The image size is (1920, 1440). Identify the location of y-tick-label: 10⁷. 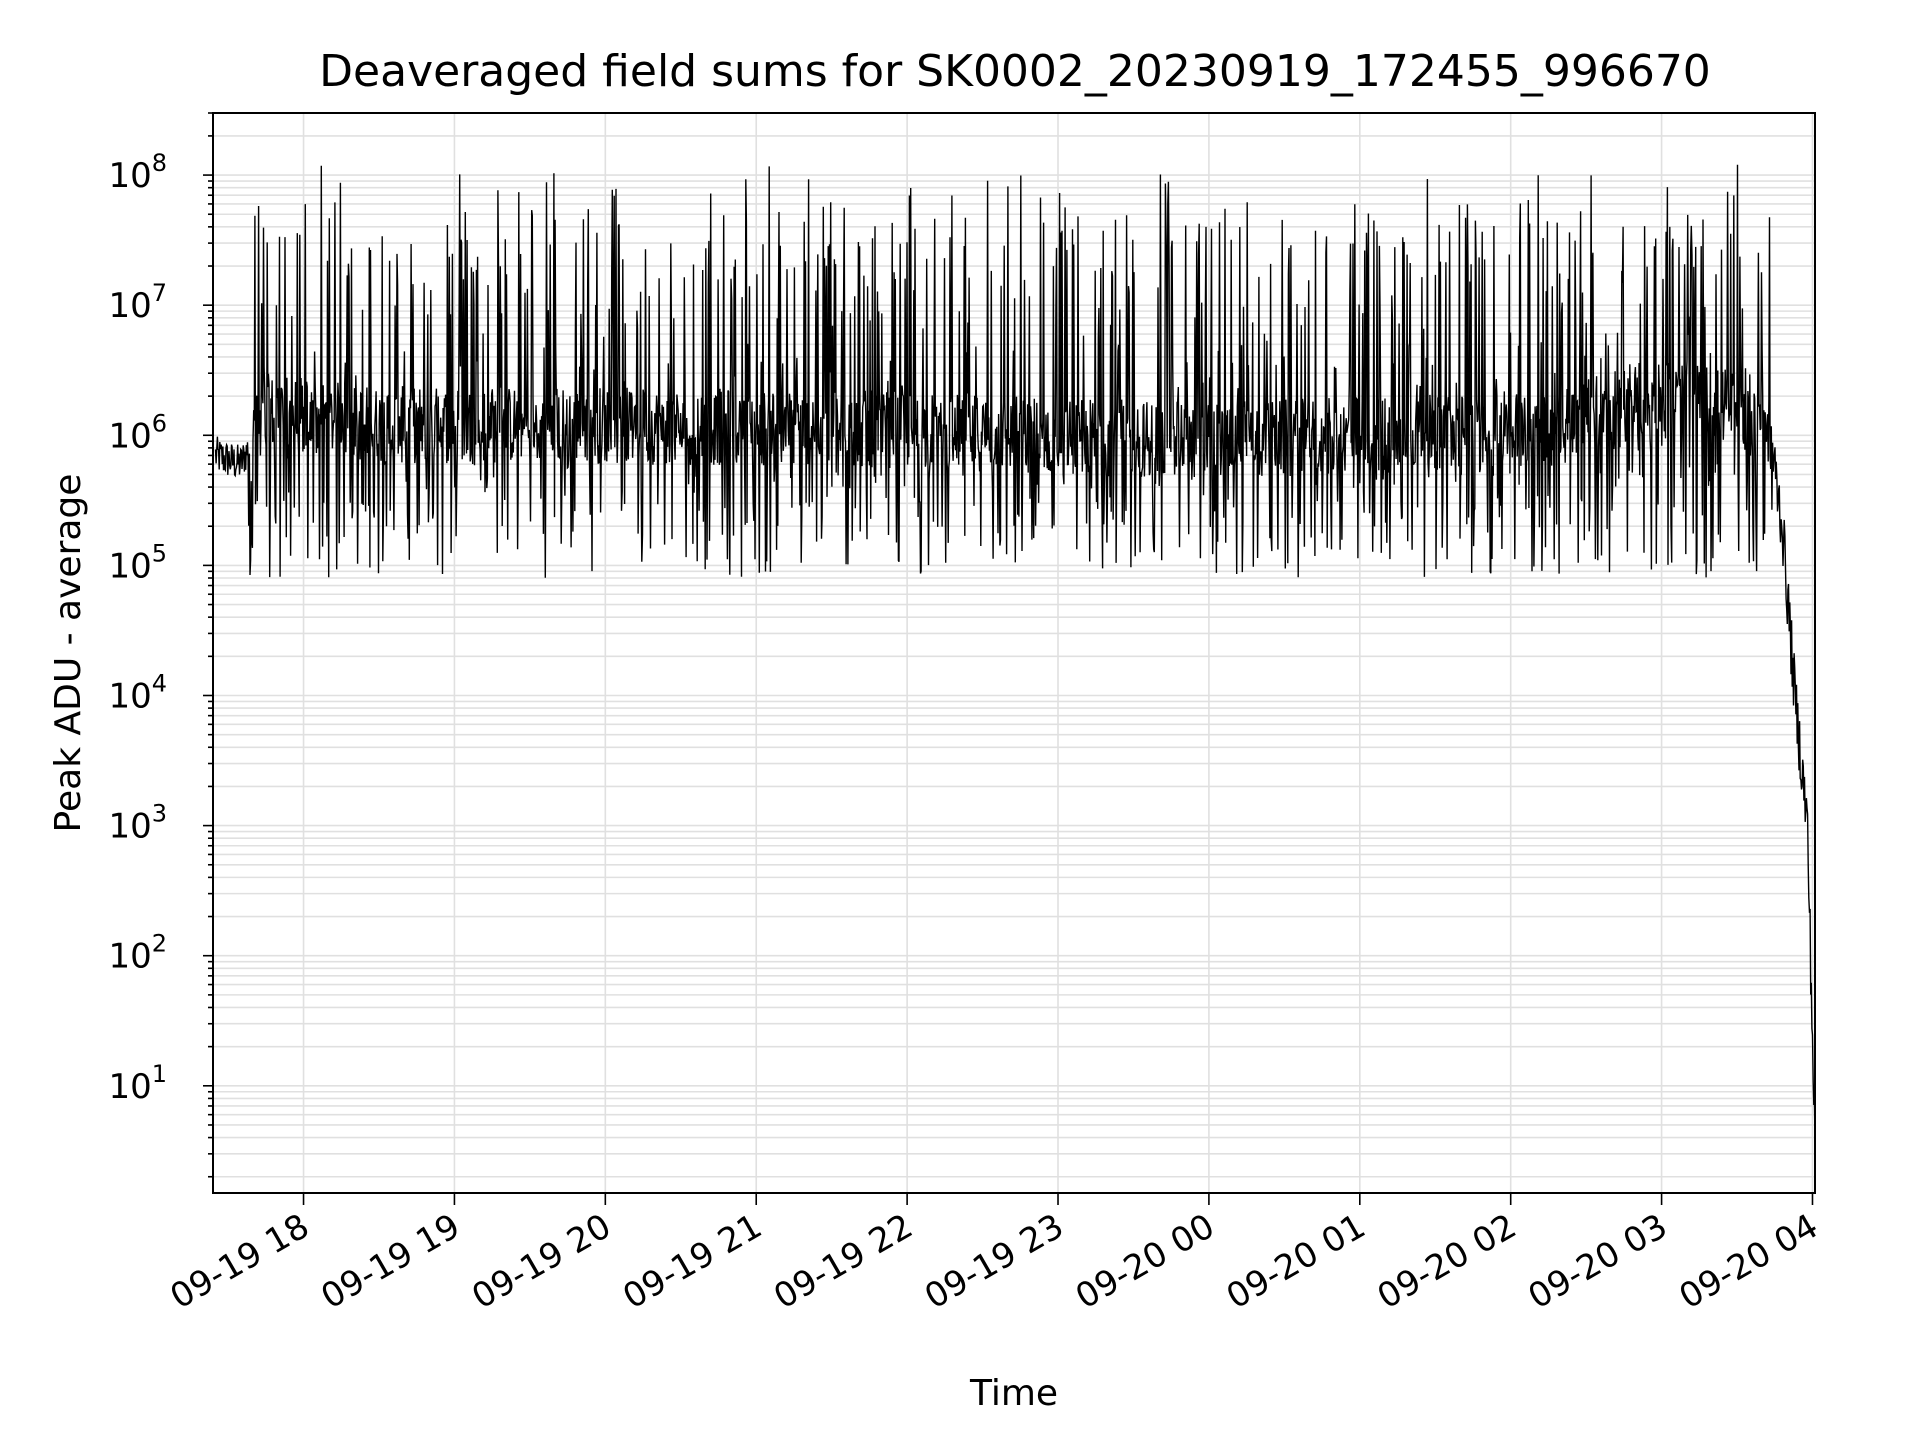
(137, 302).